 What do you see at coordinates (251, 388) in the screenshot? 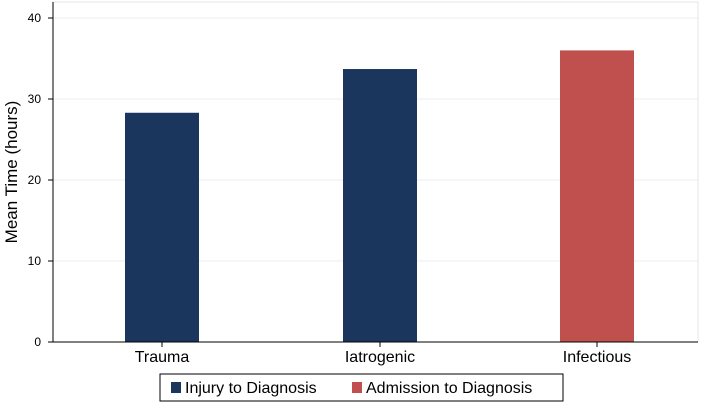
I see `legend-label-injury: Injury to Diagnosis` at bounding box center [251, 388].